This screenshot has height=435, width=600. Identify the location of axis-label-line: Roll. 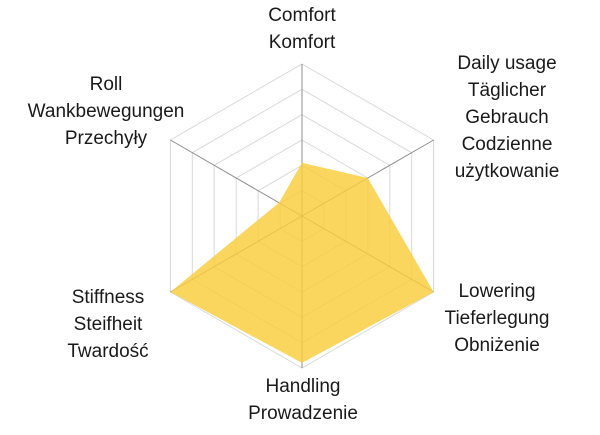
(106, 84).